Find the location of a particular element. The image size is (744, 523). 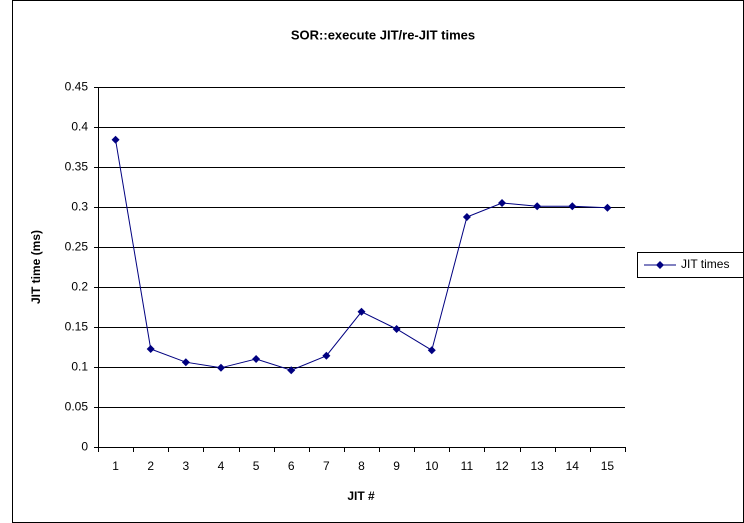

x-tick-label: 2 is located at coordinates (150, 466).